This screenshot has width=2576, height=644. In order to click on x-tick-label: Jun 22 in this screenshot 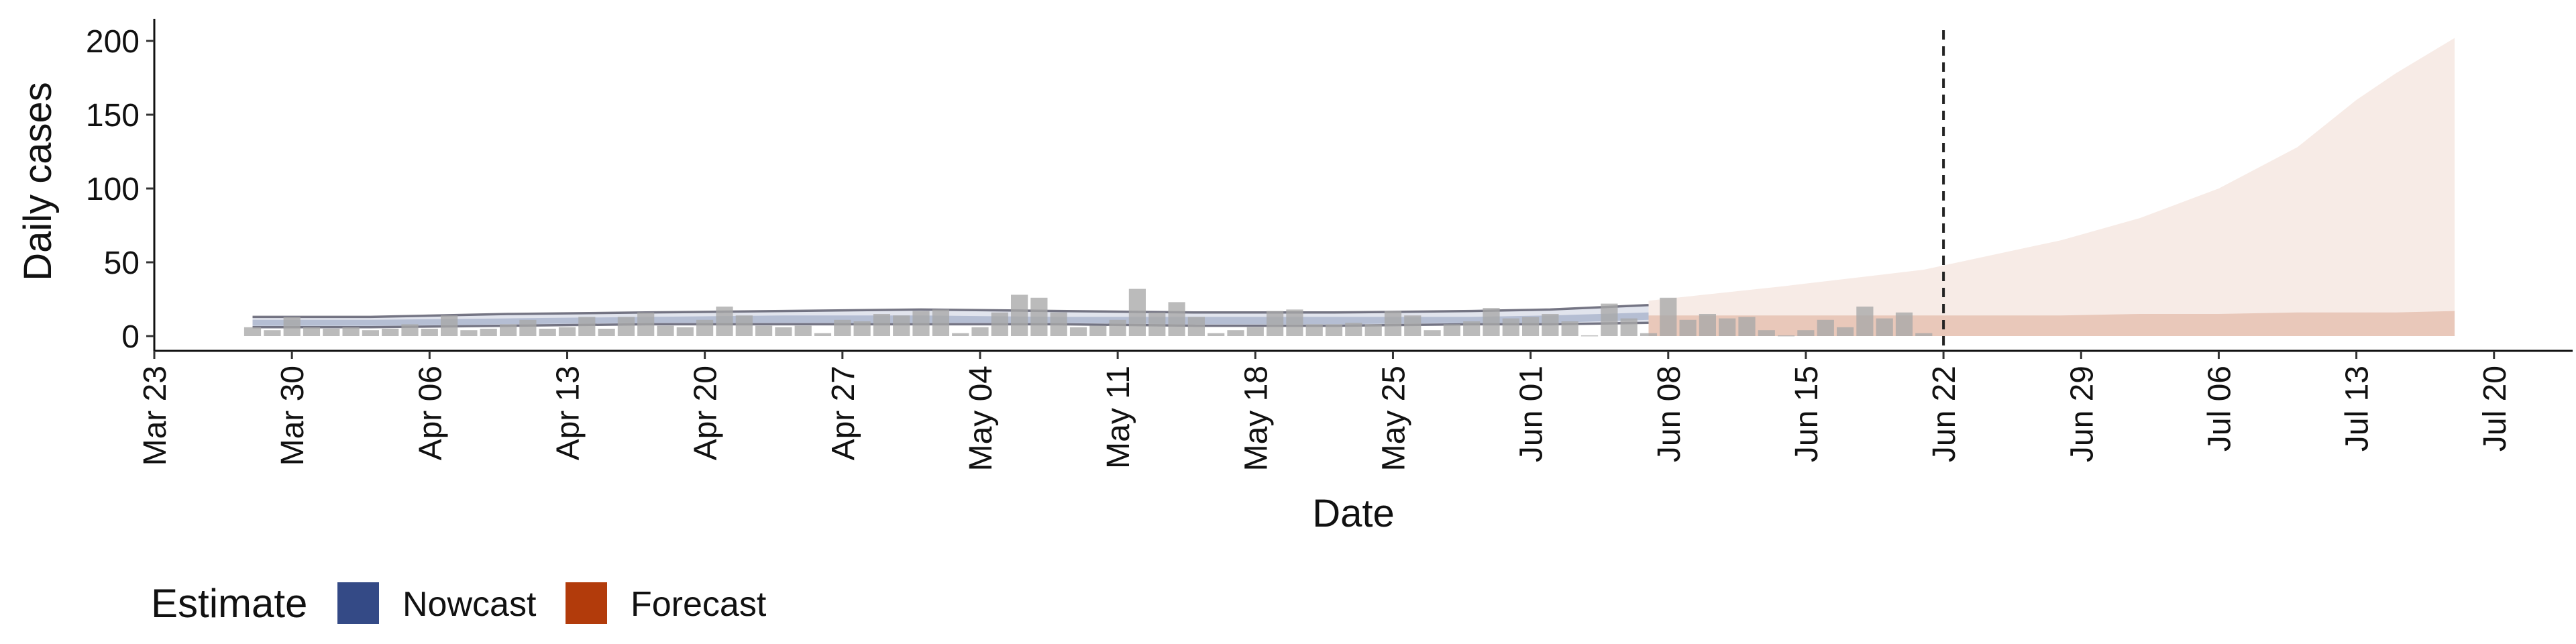, I will do `click(1944, 414)`.